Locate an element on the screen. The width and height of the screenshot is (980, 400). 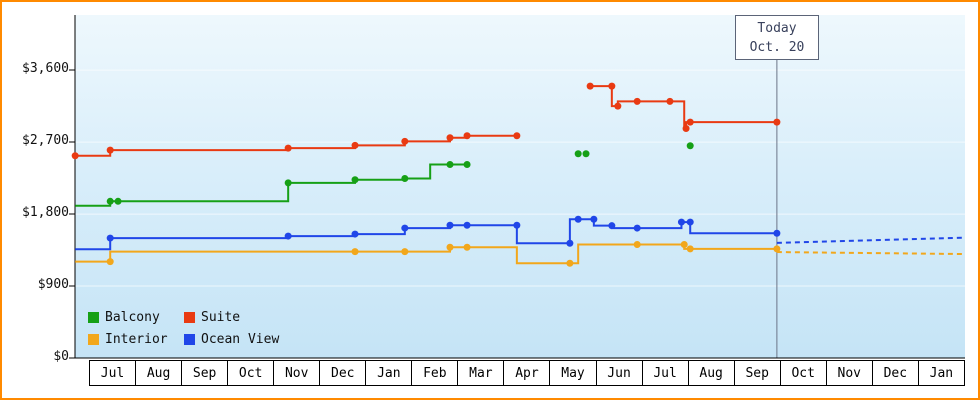
month-label-mar: Mar is located at coordinates (481, 373).